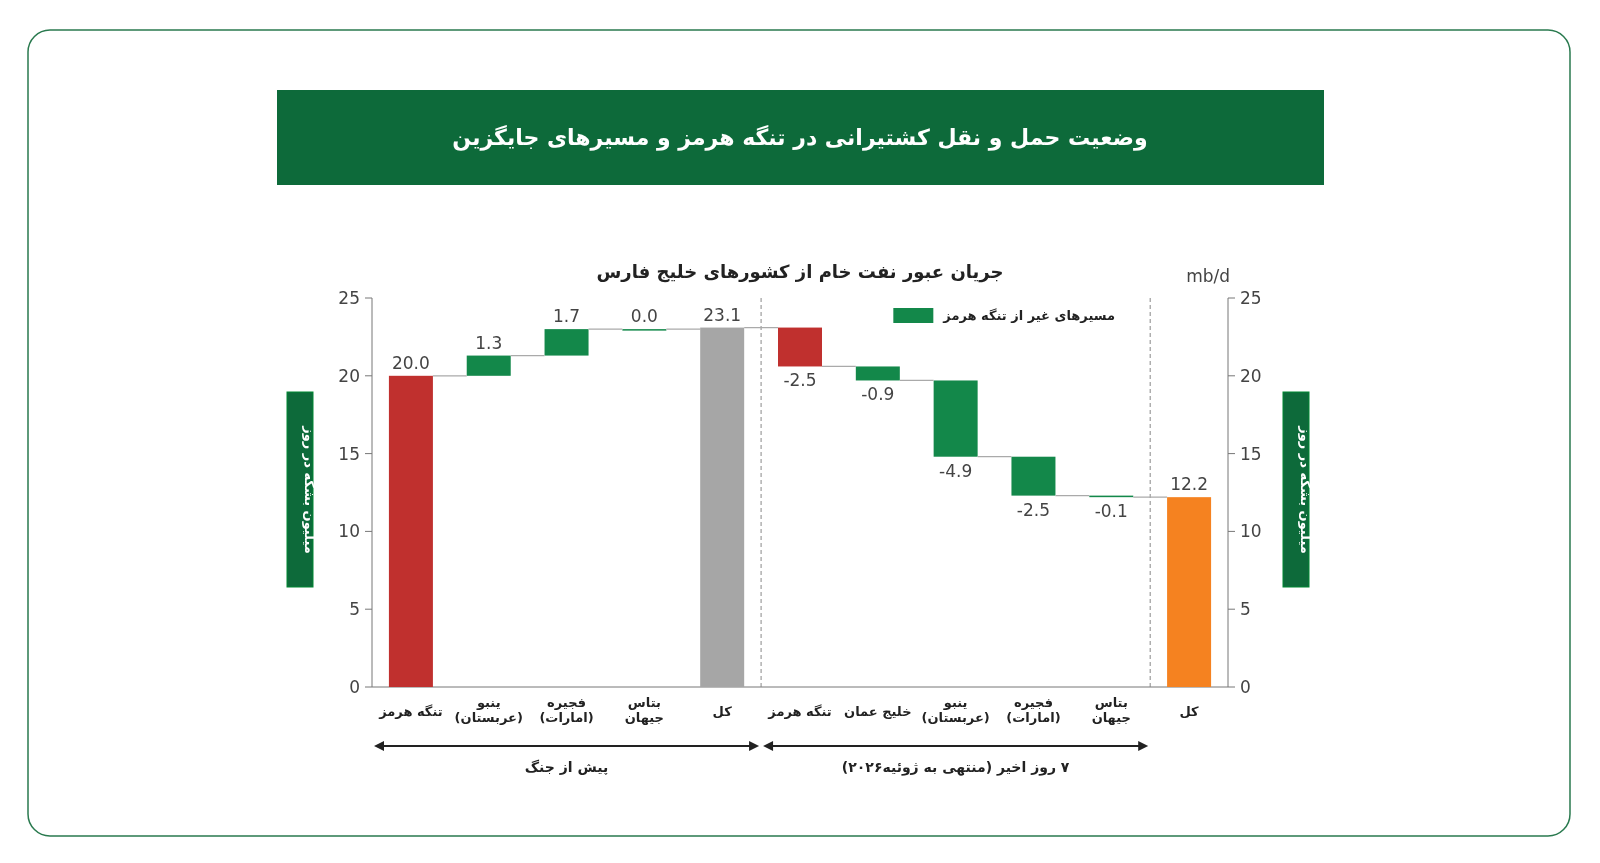  I want to click on data-label: -0.9, so click(878, 394).